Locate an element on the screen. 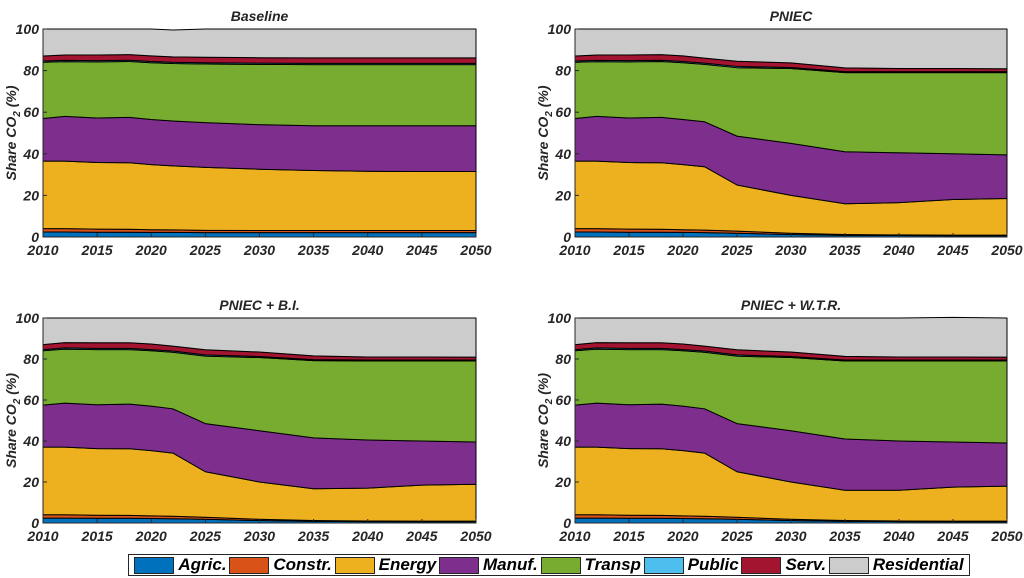  legend-label-energy: Energy is located at coordinates (407, 564).